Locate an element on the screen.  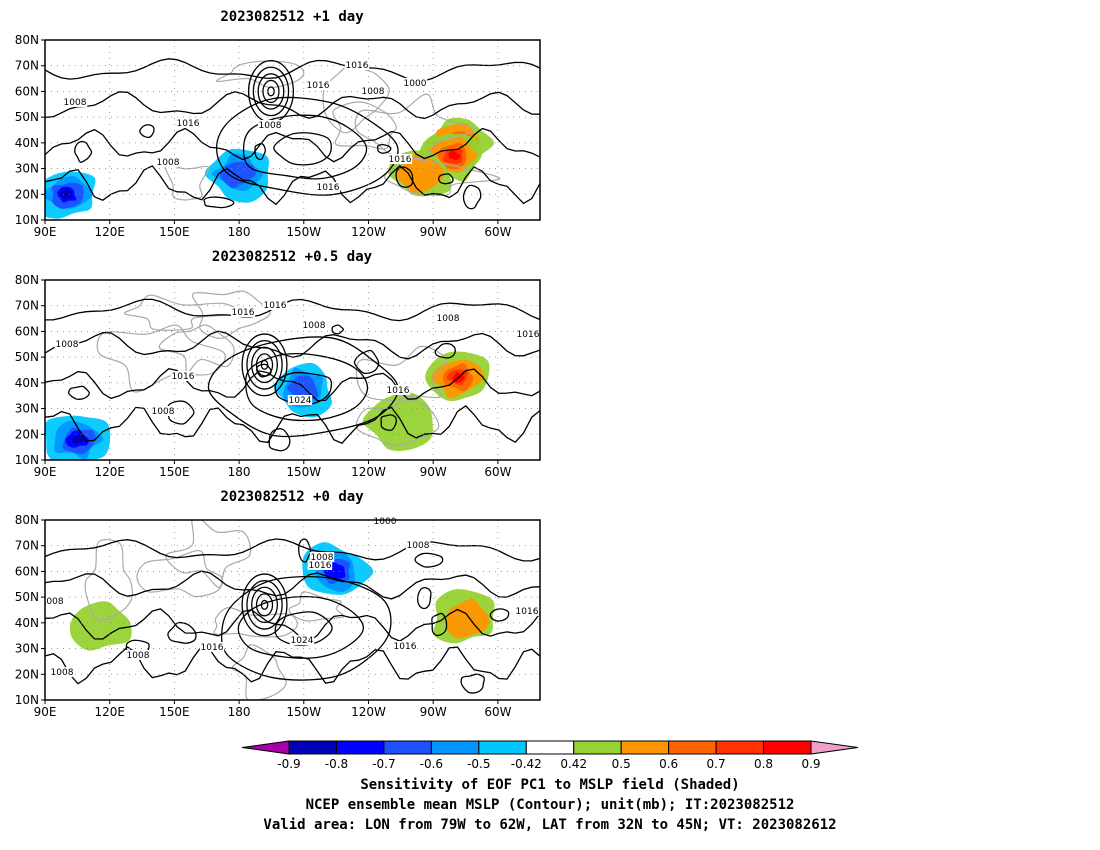
colorbar-tick-label: 0.6 is located at coordinates (668, 764).